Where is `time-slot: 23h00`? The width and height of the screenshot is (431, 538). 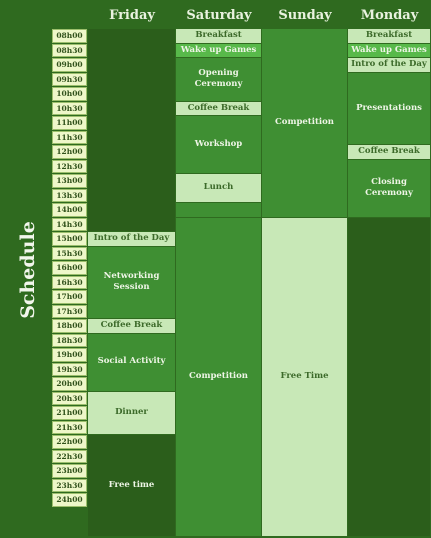
time-slot: 23h00 is located at coordinates (69, 471).